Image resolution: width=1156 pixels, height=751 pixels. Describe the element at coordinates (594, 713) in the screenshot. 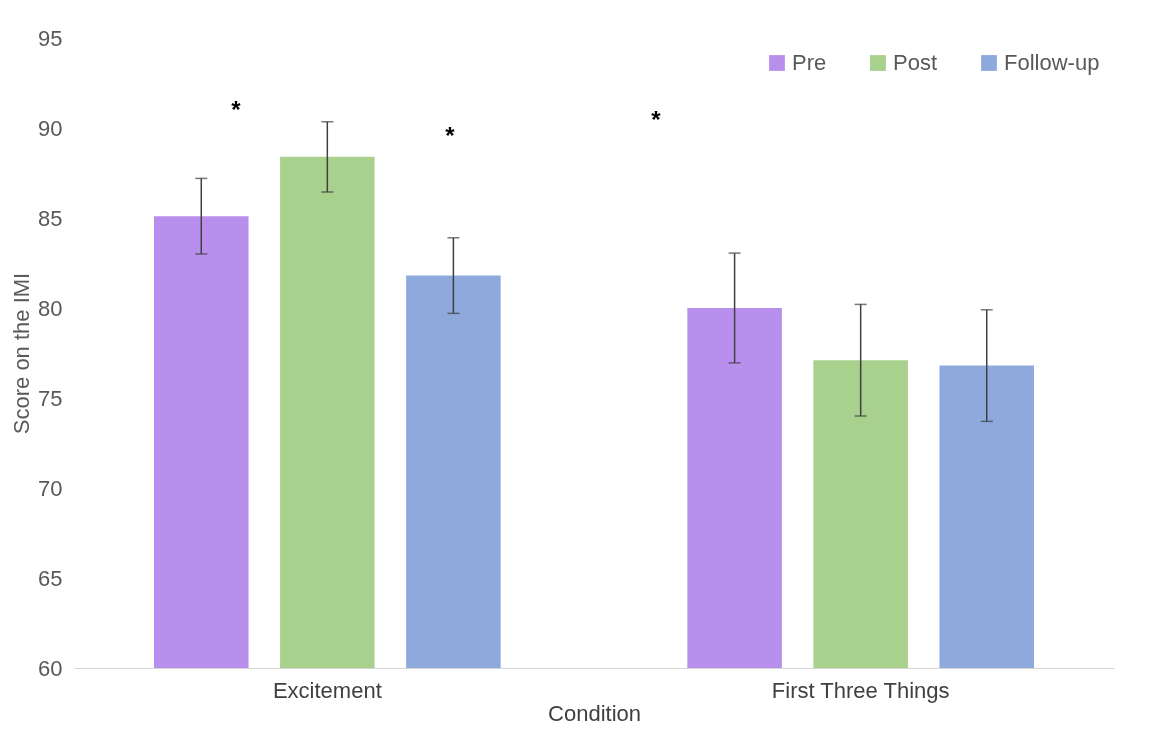

I see `x-axis-title: Condition` at that location.